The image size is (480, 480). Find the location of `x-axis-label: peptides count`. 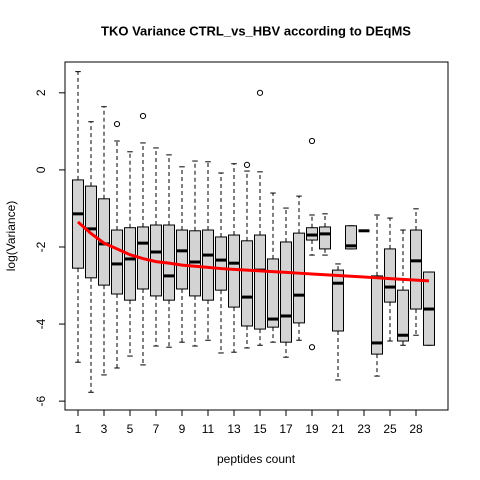

x-axis-label: peptides count is located at coordinates (256, 459).